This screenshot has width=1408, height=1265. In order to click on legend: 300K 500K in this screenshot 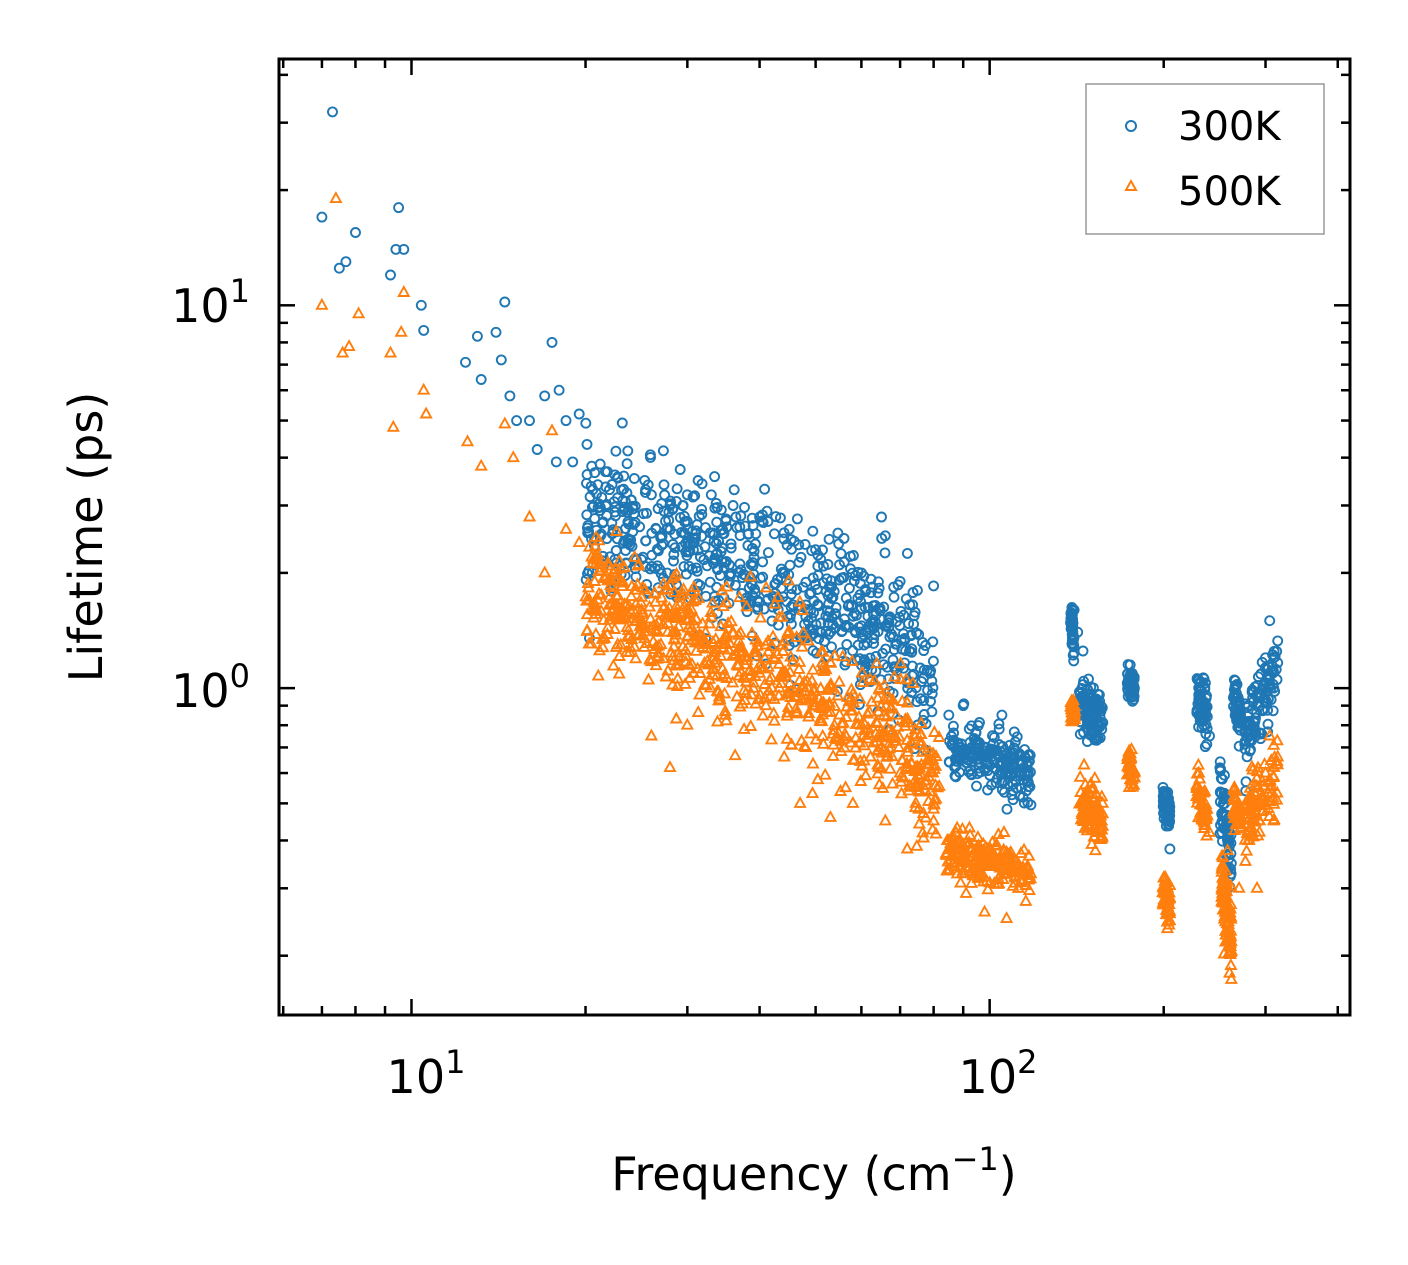, I will do `click(1205, 159)`.